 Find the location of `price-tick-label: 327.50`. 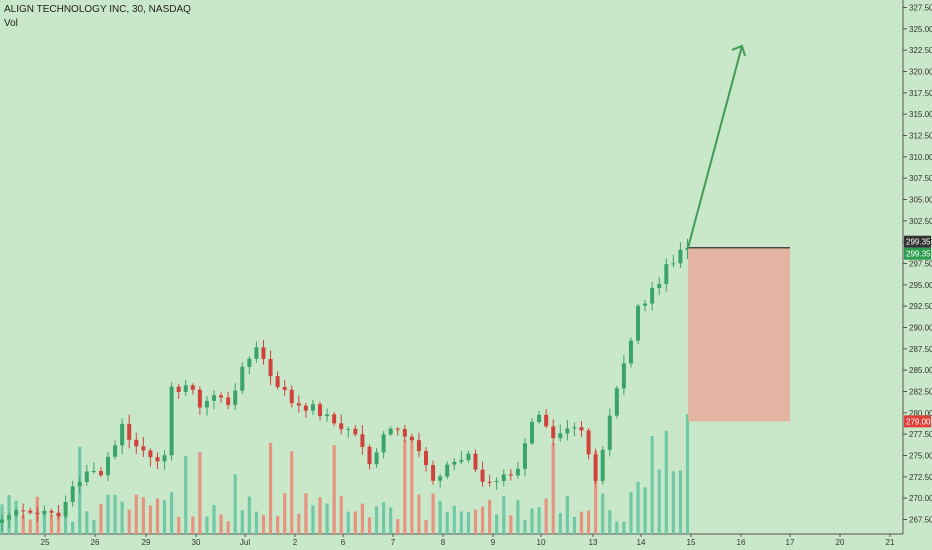

price-tick-label: 327.50 is located at coordinates (920, 8).